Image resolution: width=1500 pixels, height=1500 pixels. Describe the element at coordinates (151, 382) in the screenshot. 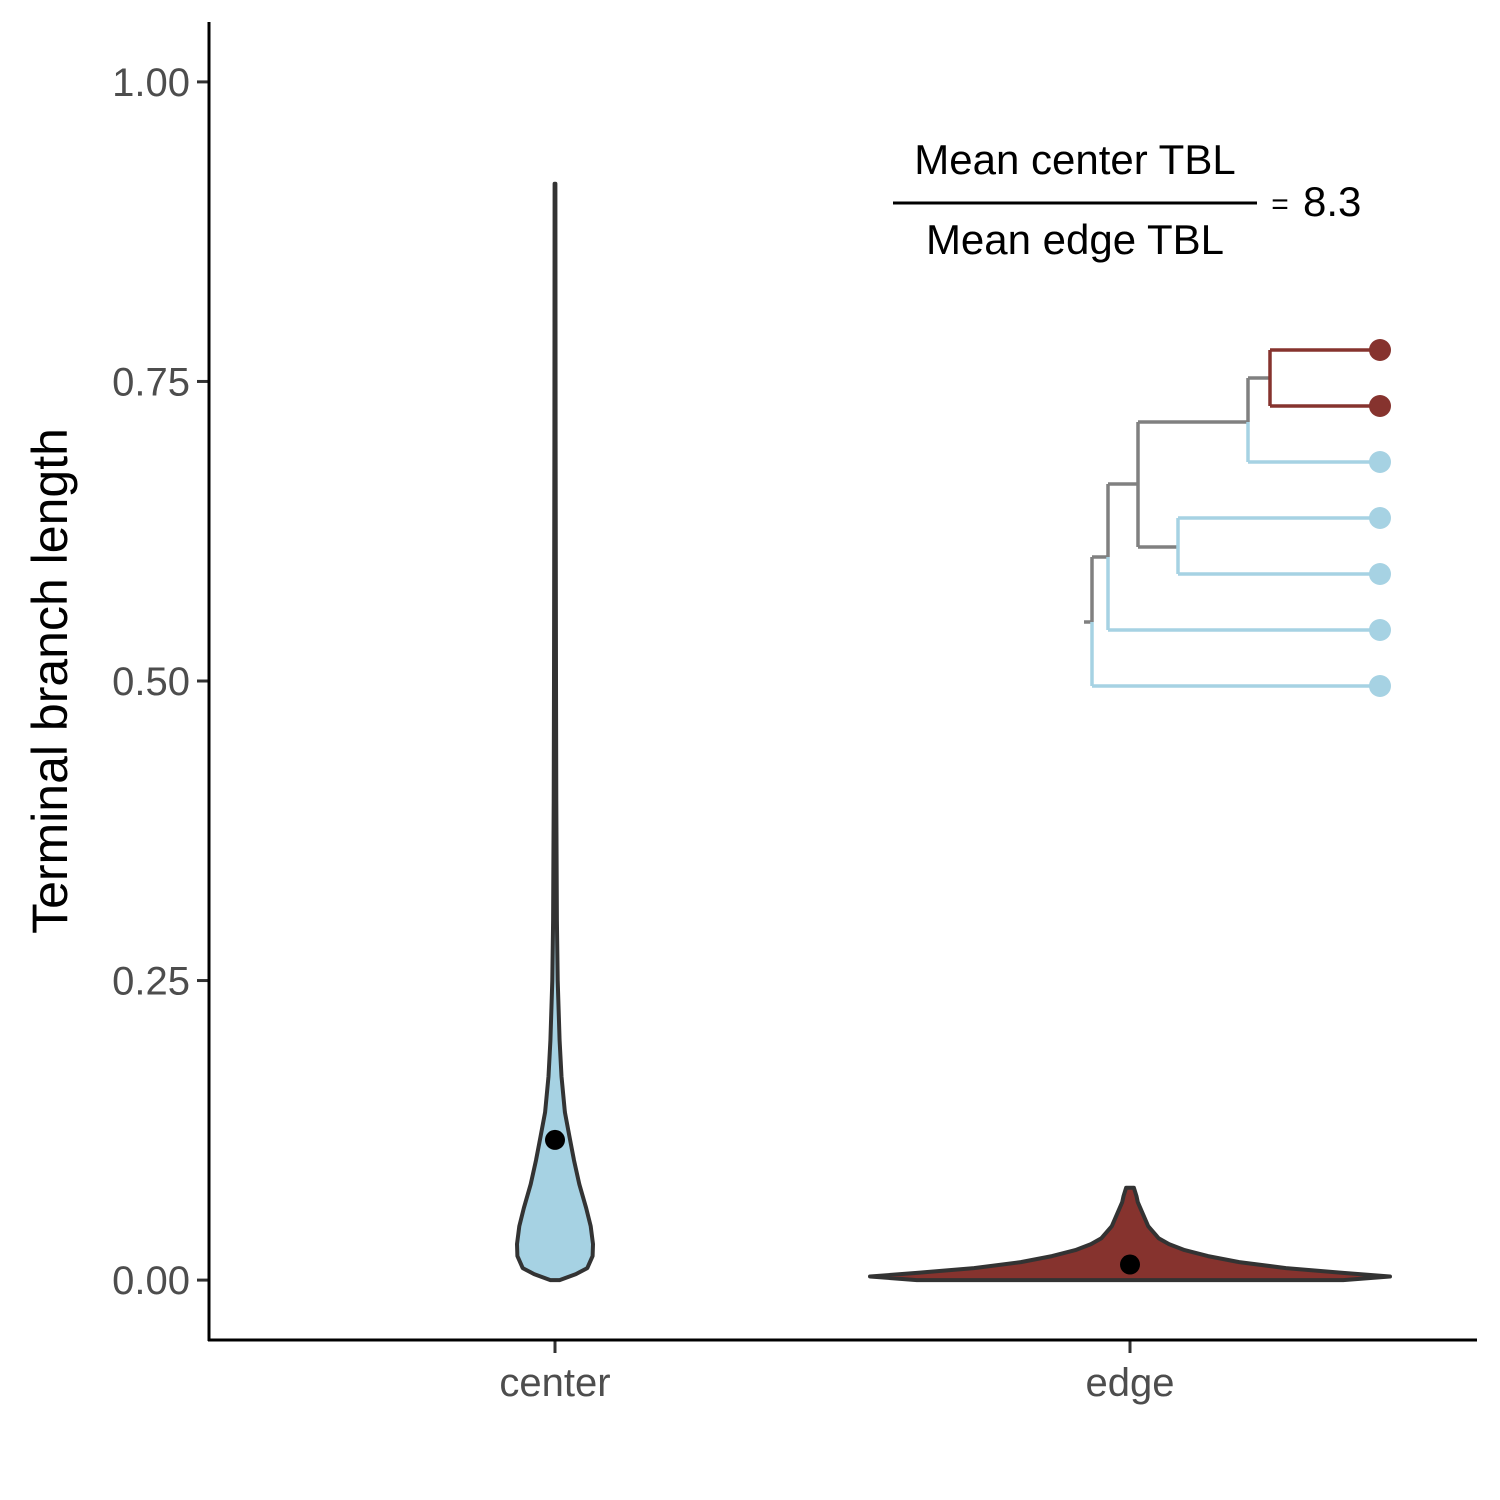

I see `y-tick-label: 0.75` at that location.